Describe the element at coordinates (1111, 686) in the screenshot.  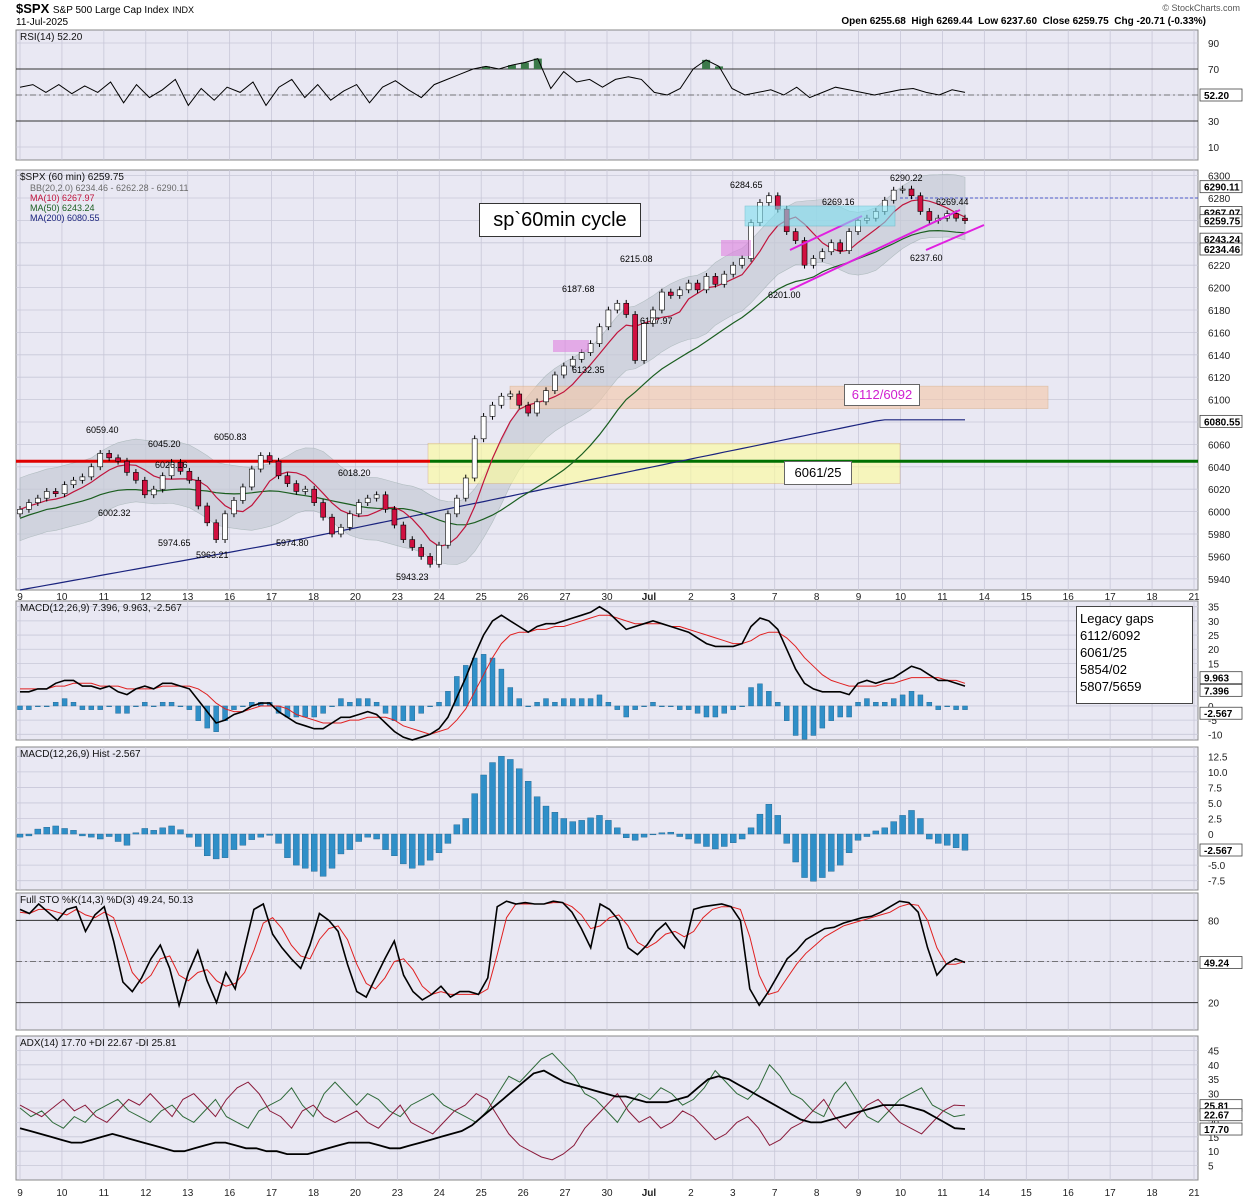
I see `legacy-gap-item: 5807/5659` at that location.